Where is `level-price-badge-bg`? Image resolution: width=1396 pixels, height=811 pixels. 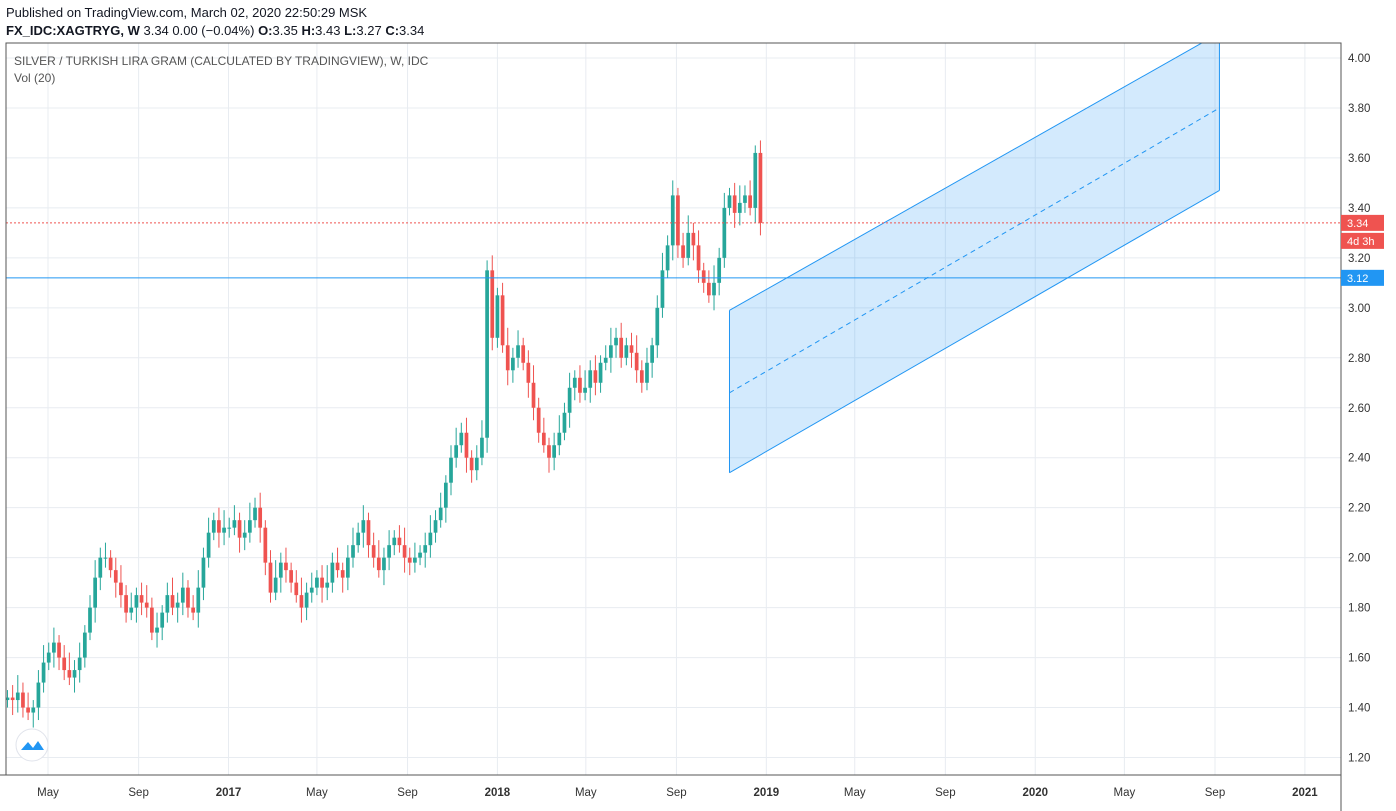
level-price-badge-bg is located at coordinates (1362, 277).